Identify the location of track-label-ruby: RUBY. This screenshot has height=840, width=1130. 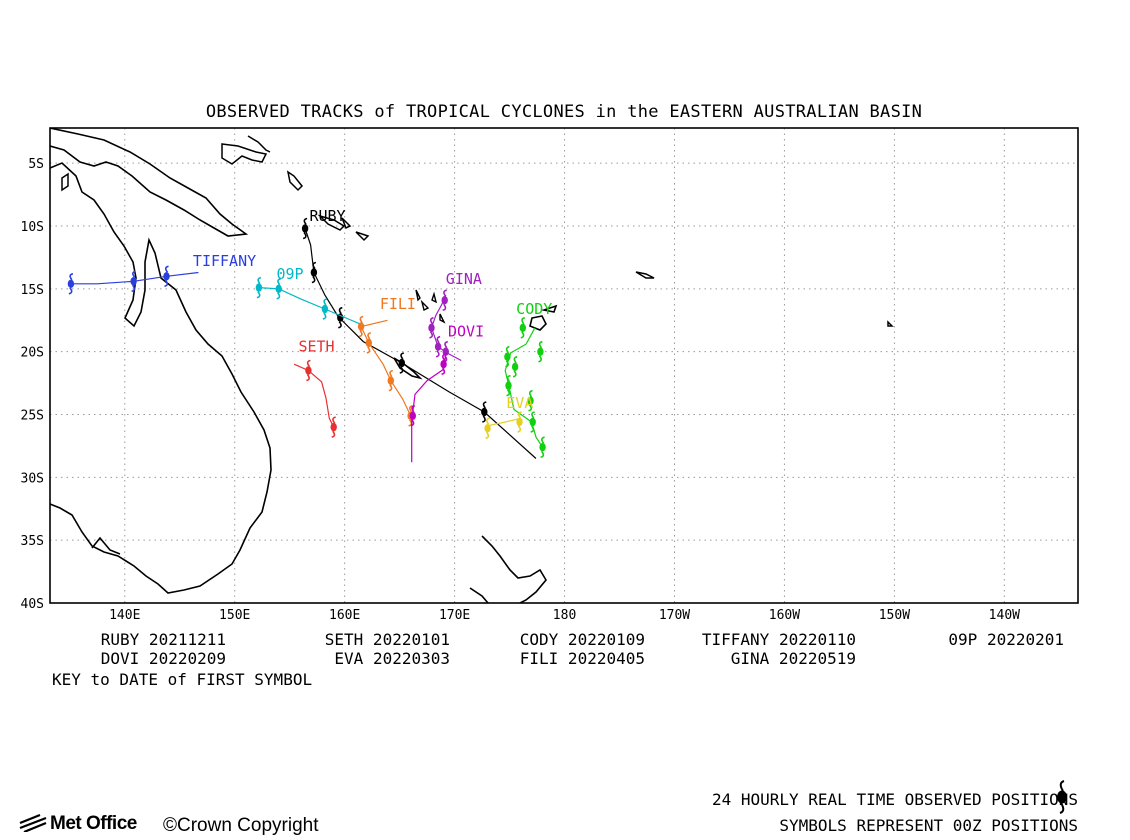
(327, 216).